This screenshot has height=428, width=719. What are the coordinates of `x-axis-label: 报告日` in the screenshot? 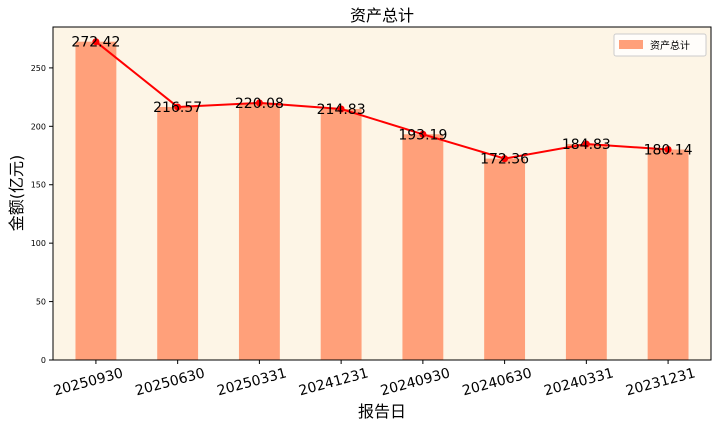 It's located at (382, 411).